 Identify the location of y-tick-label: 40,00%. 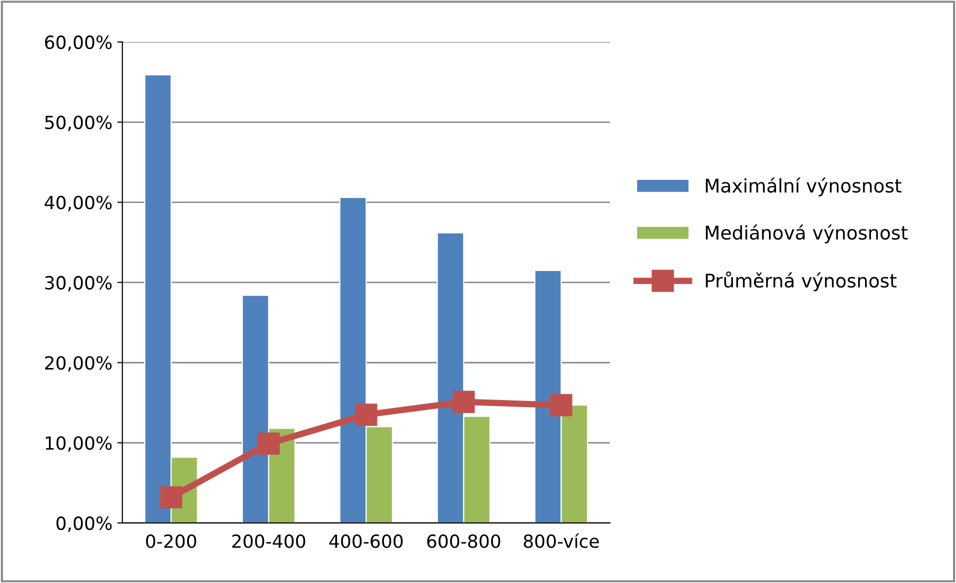
(78, 204).